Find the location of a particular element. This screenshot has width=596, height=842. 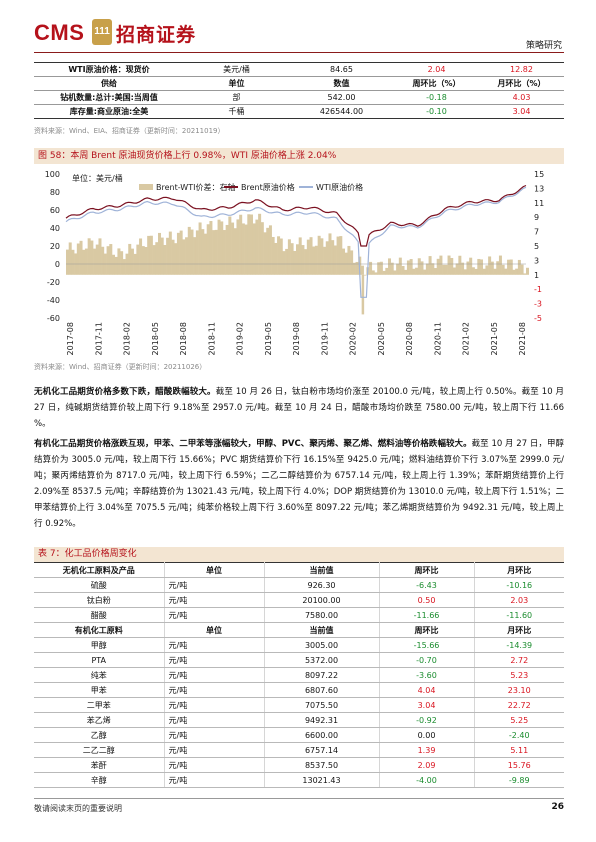

table-row: 甲苯 元/吨 6807.60 4.04 23.10 is located at coordinates (299, 690).